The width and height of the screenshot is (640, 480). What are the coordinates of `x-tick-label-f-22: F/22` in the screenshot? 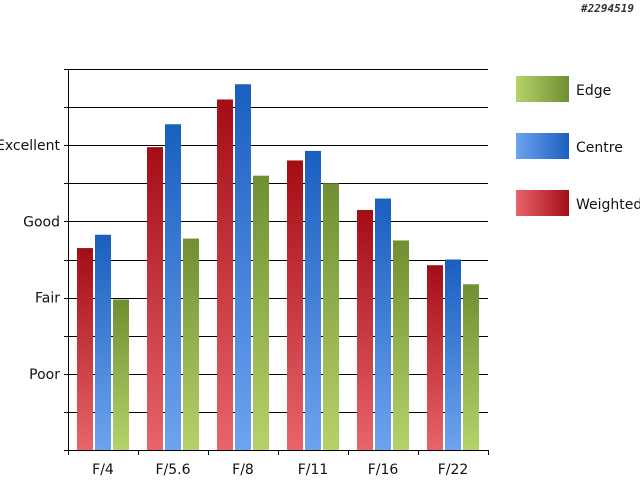 It's located at (453, 470).